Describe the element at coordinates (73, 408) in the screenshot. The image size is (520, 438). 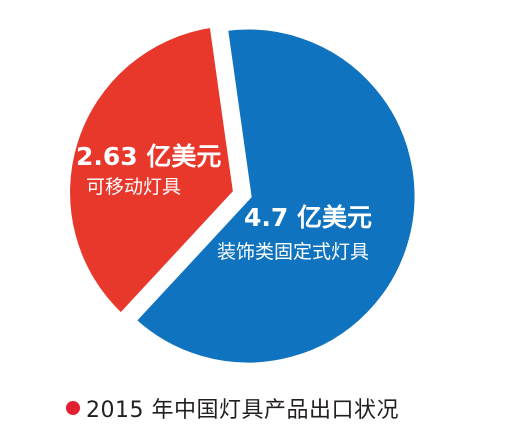
I see `bullet-dot-icon` at that location.